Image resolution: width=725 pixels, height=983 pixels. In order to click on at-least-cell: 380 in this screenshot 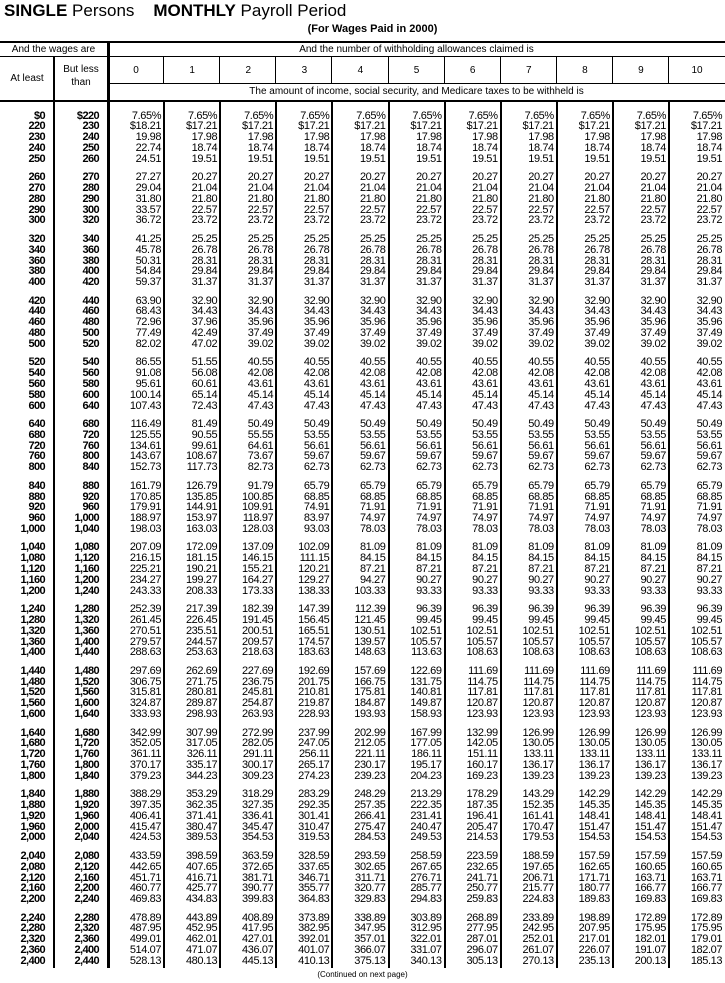, I will do `click(36, 271)`.